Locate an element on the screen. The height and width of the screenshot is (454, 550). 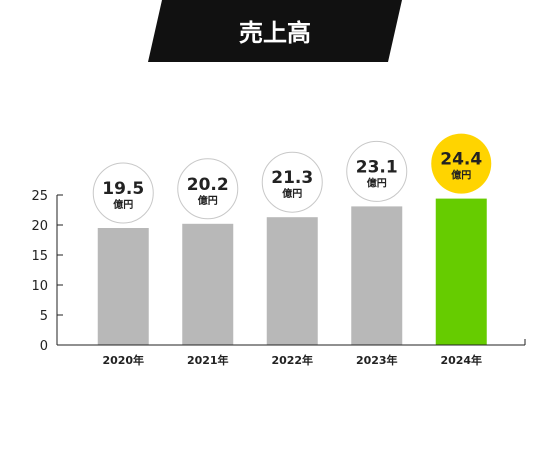
y-tick-label: 20 is located at coordinates (39, 226).